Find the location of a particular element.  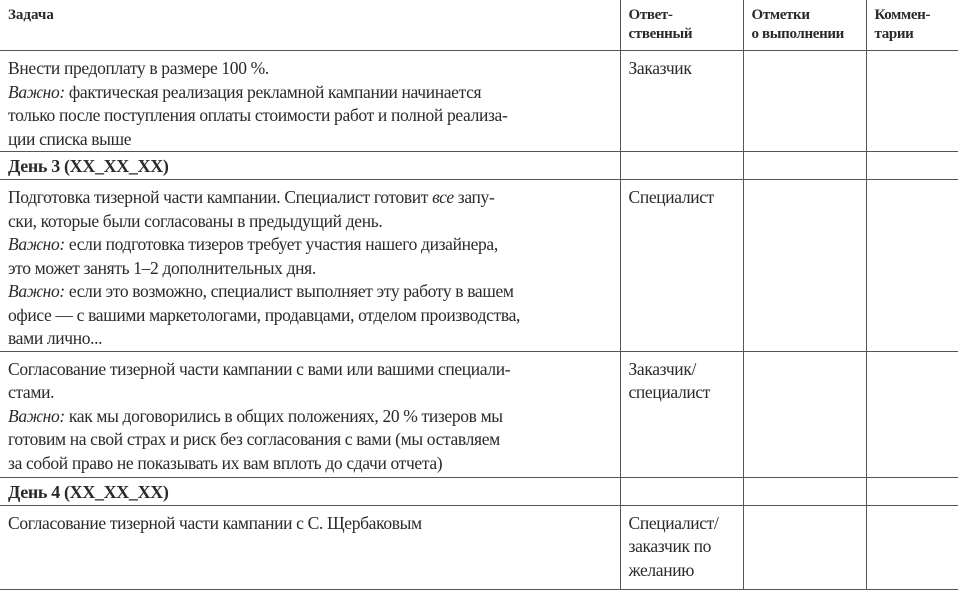

day-title-cell: День 3 (XX_XX_XX) is located at coordinates (310, 165).